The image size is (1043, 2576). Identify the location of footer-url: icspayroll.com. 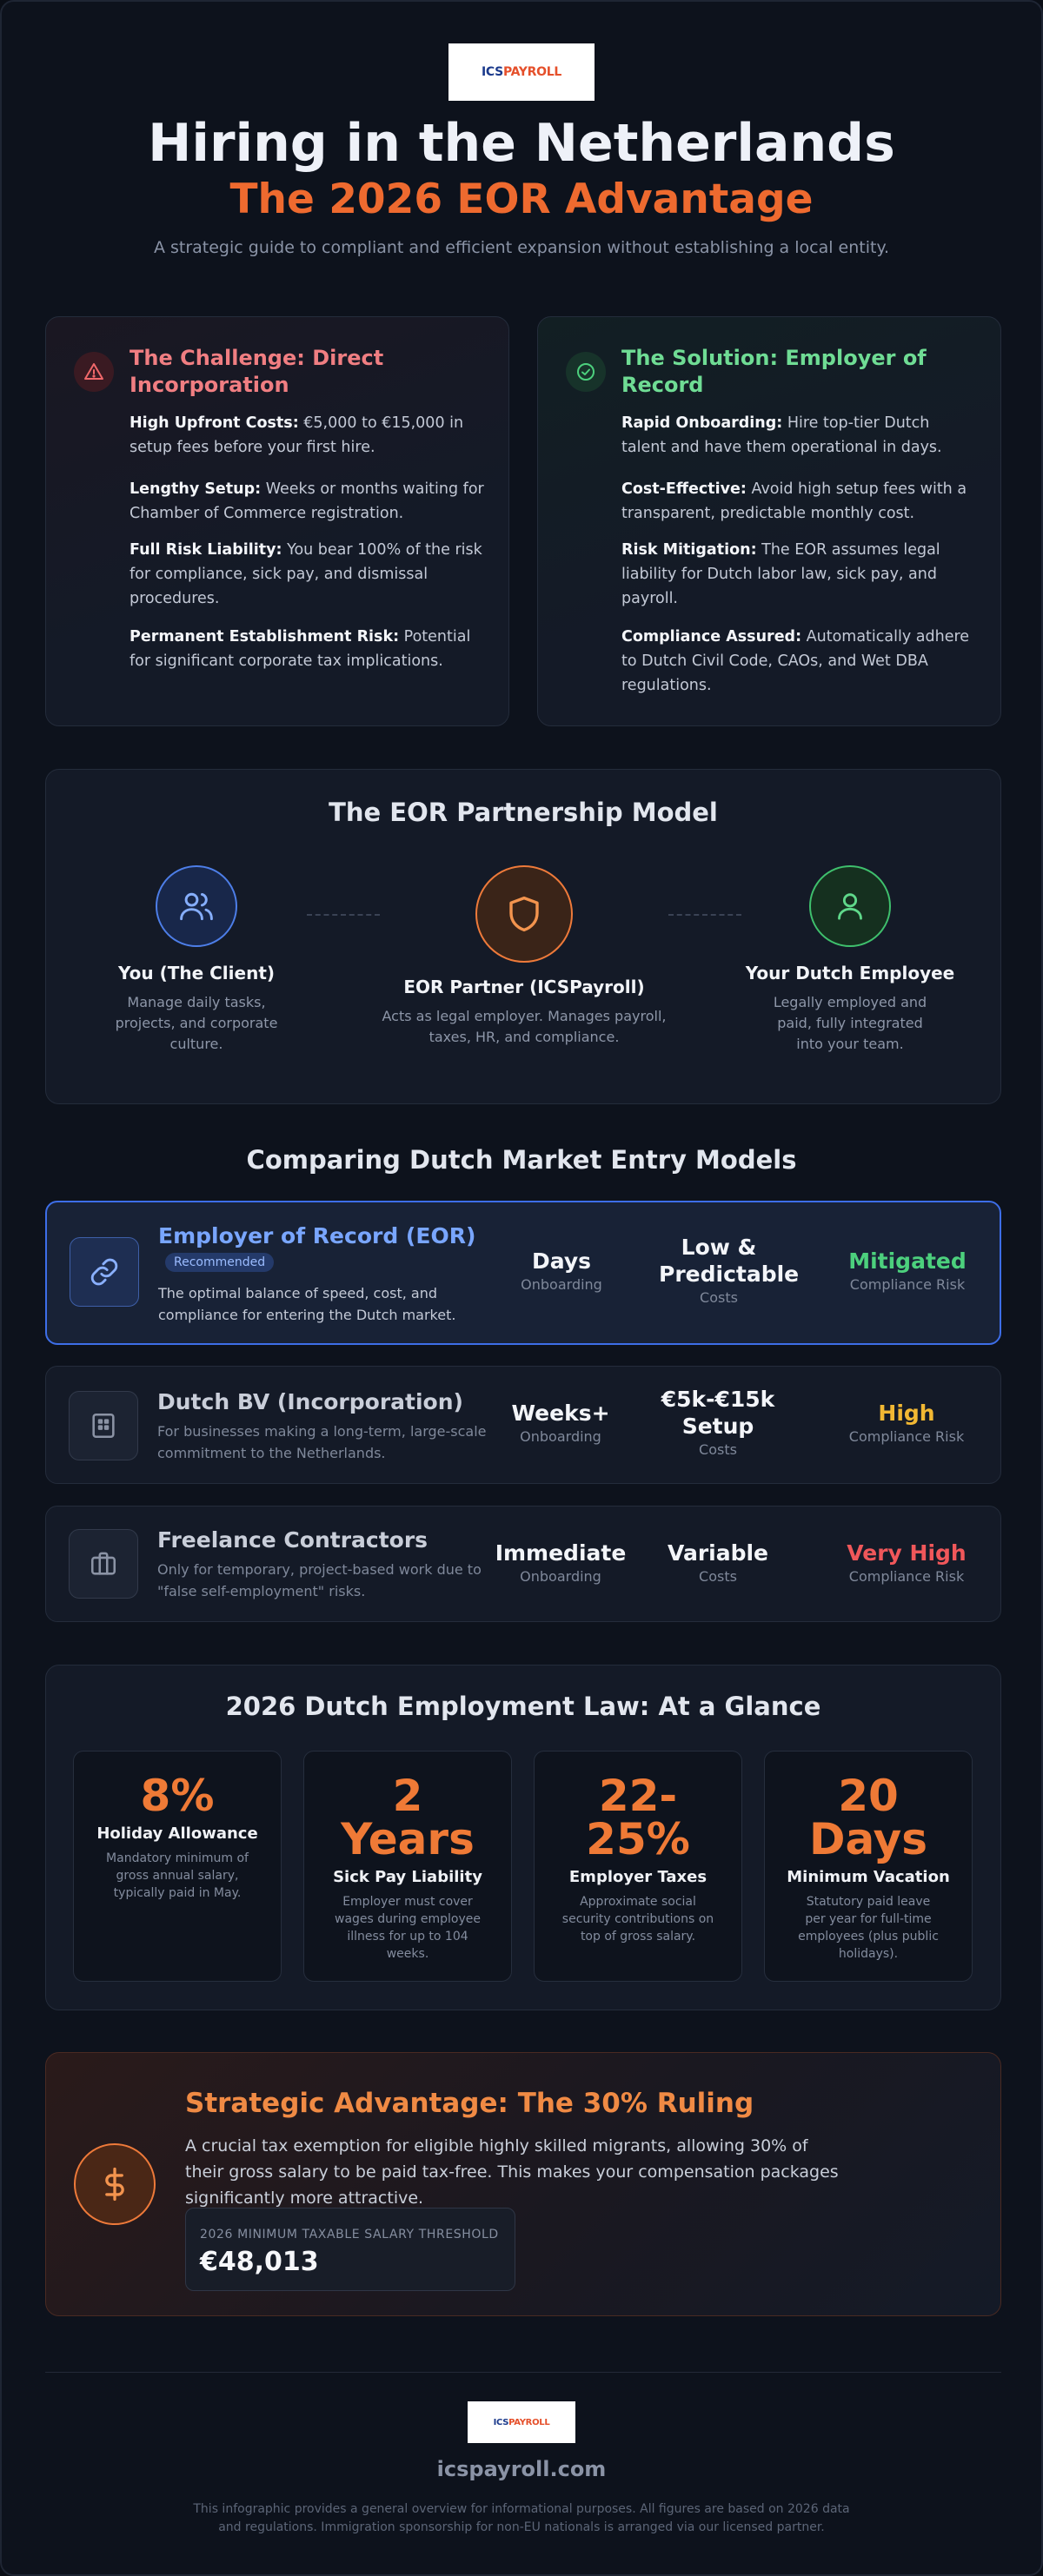
(521, 2469).